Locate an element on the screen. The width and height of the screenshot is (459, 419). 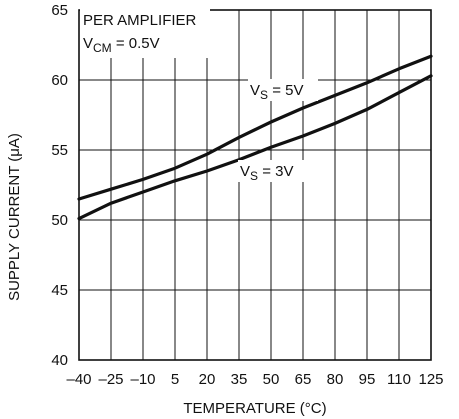
x-tick-label-2: –10 is located at coordinates (142, 379).